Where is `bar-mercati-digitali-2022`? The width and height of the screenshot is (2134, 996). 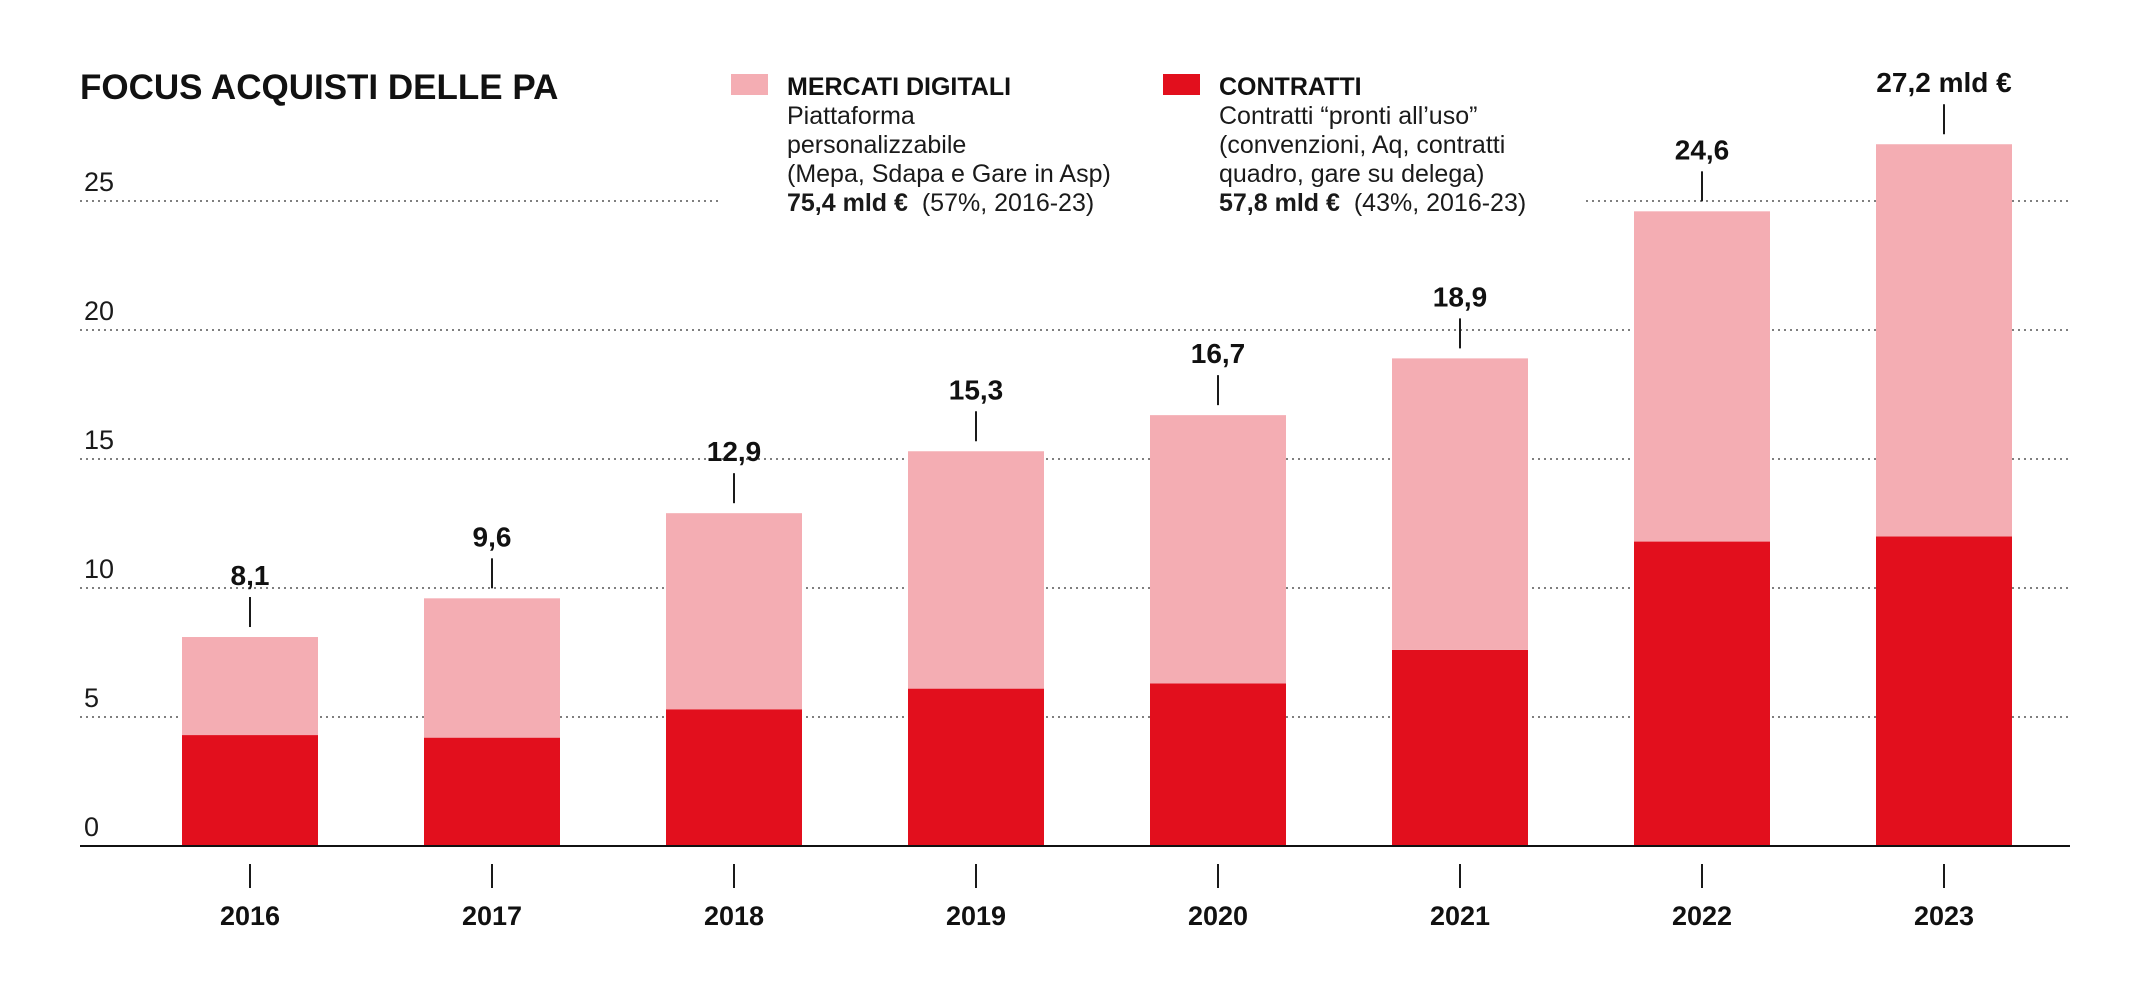
bar-mercati-digitali-2022 is located at coordinates (1702, 376).